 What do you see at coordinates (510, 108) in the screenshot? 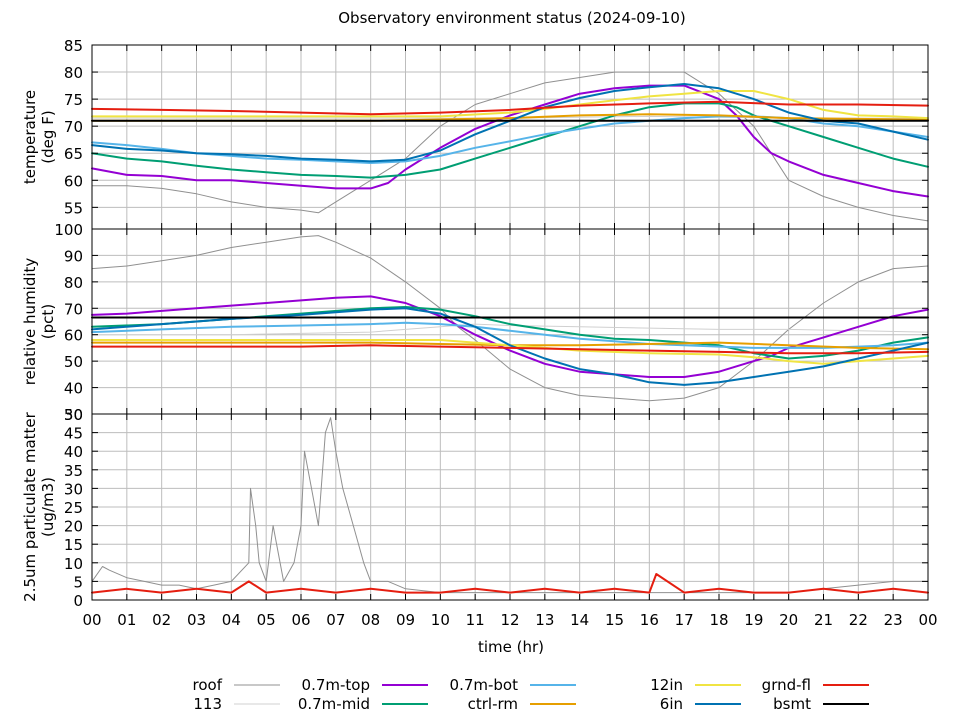
I see `series-temperature-grnd` at bounding box center [510, 108].